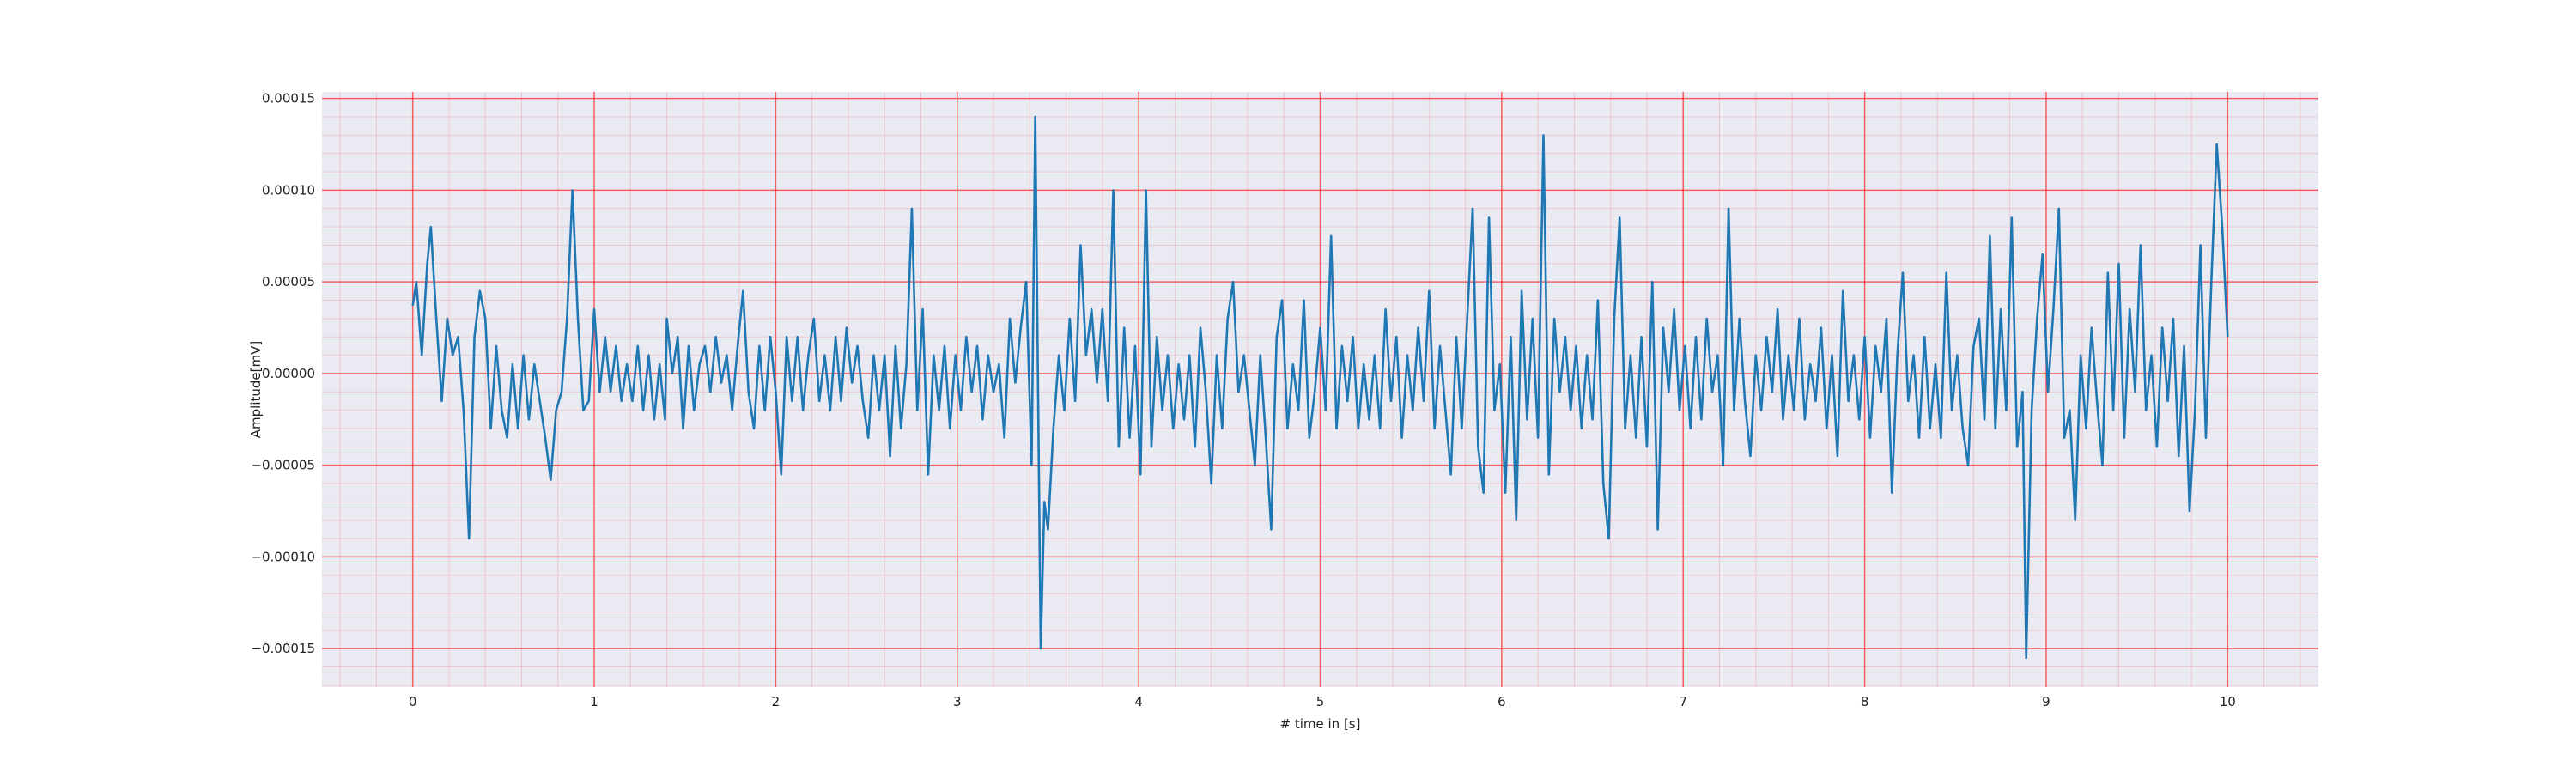 The image size is (2576, 773). What do you see at coordinates (413, 701) in the screenshot?
I see `x-tick-label: 0` at bounding box center [413, 701].